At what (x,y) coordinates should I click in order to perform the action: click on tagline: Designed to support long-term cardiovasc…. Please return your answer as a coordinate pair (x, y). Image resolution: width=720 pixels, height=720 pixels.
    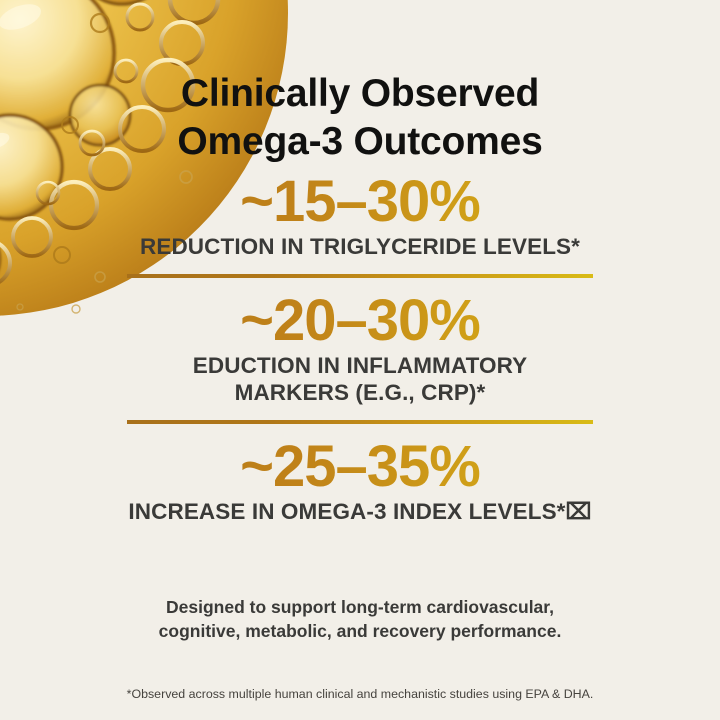
    Looking at the image, I should click on (360, 619).